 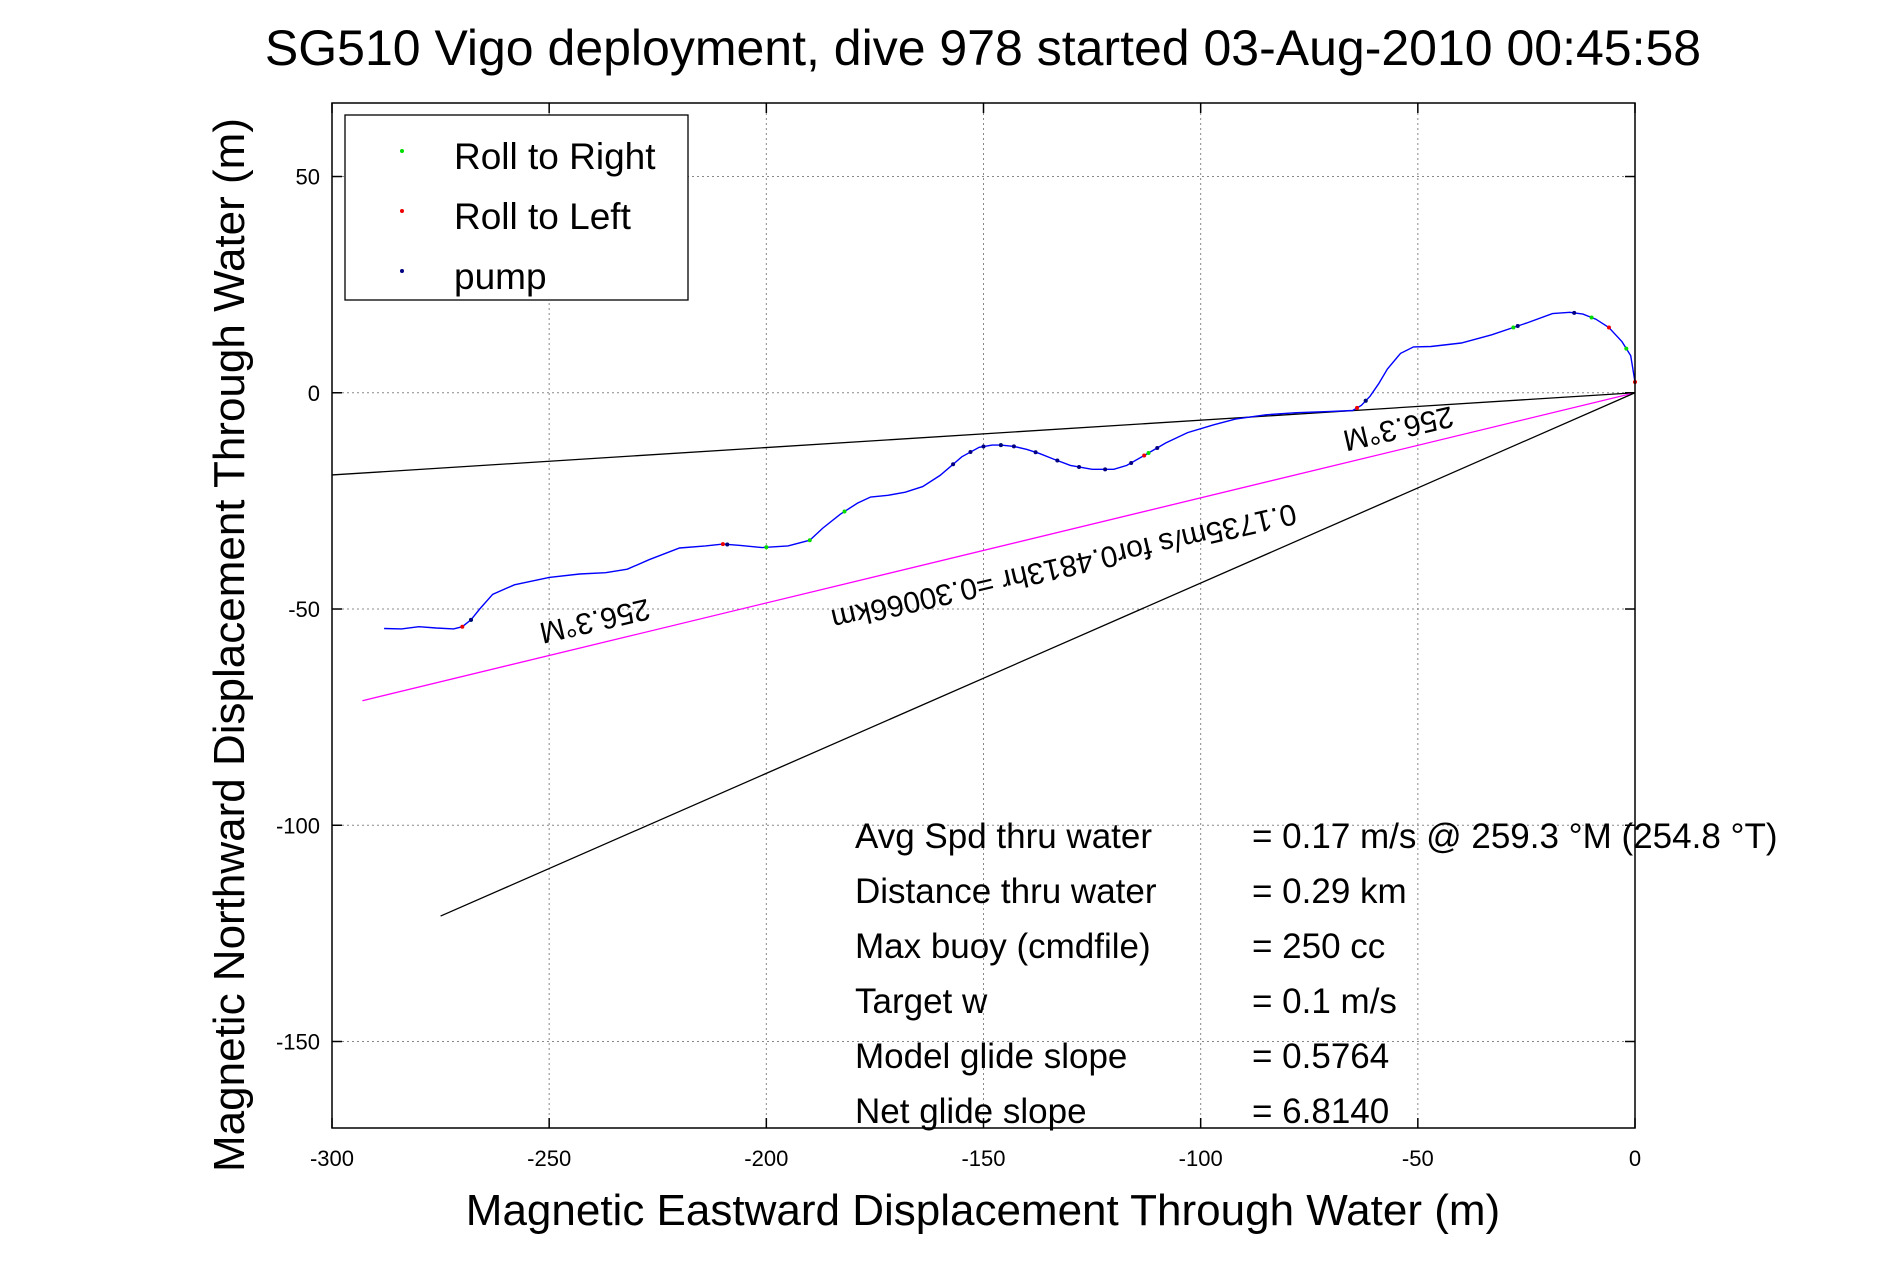 I want to click on x-tick-label: -50, so click(x=1418, y=1158).